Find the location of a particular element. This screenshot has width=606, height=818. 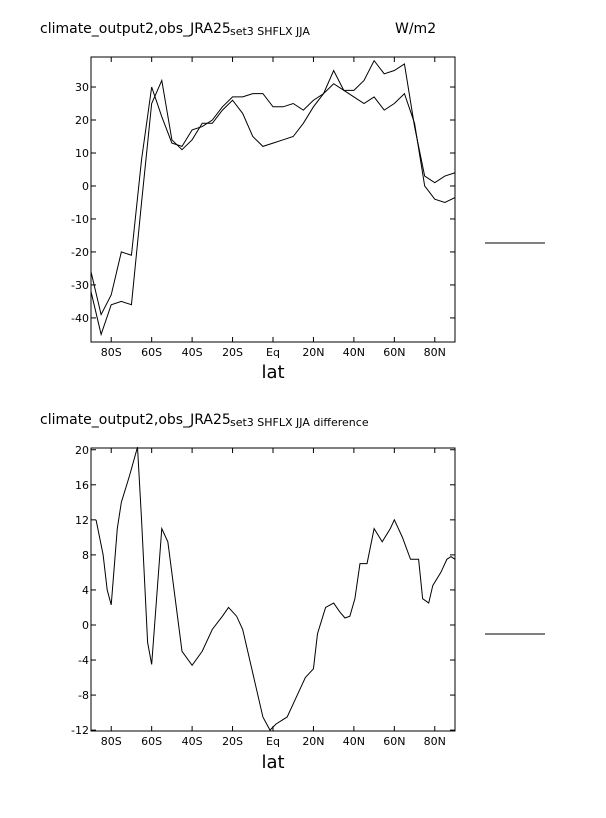

y-tick-label: -4 is located at coordinates (83, 660).